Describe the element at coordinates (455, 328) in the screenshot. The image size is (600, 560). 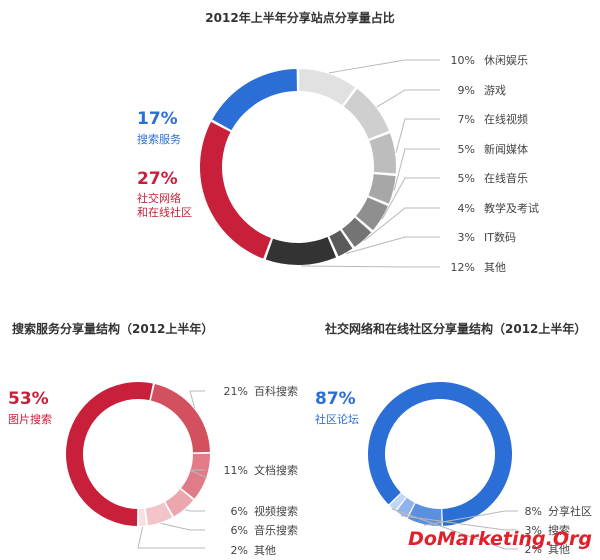
I see `chart3-title: 社交网络和在线社区分享量结构（2012上半年）` at that location.